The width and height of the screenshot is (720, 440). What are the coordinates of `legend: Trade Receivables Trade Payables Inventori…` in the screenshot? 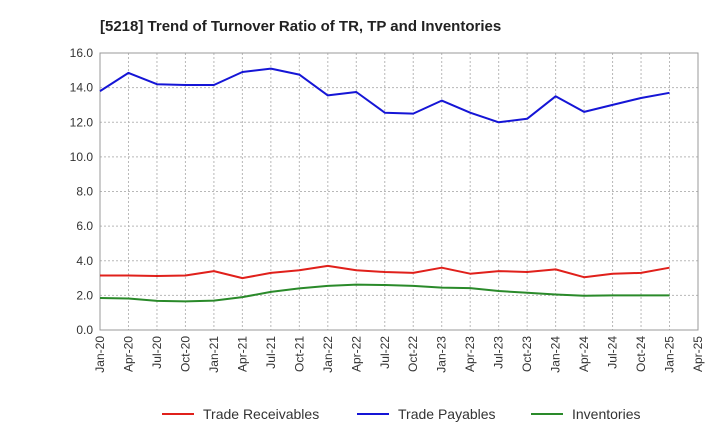 It's located at (401, 414).